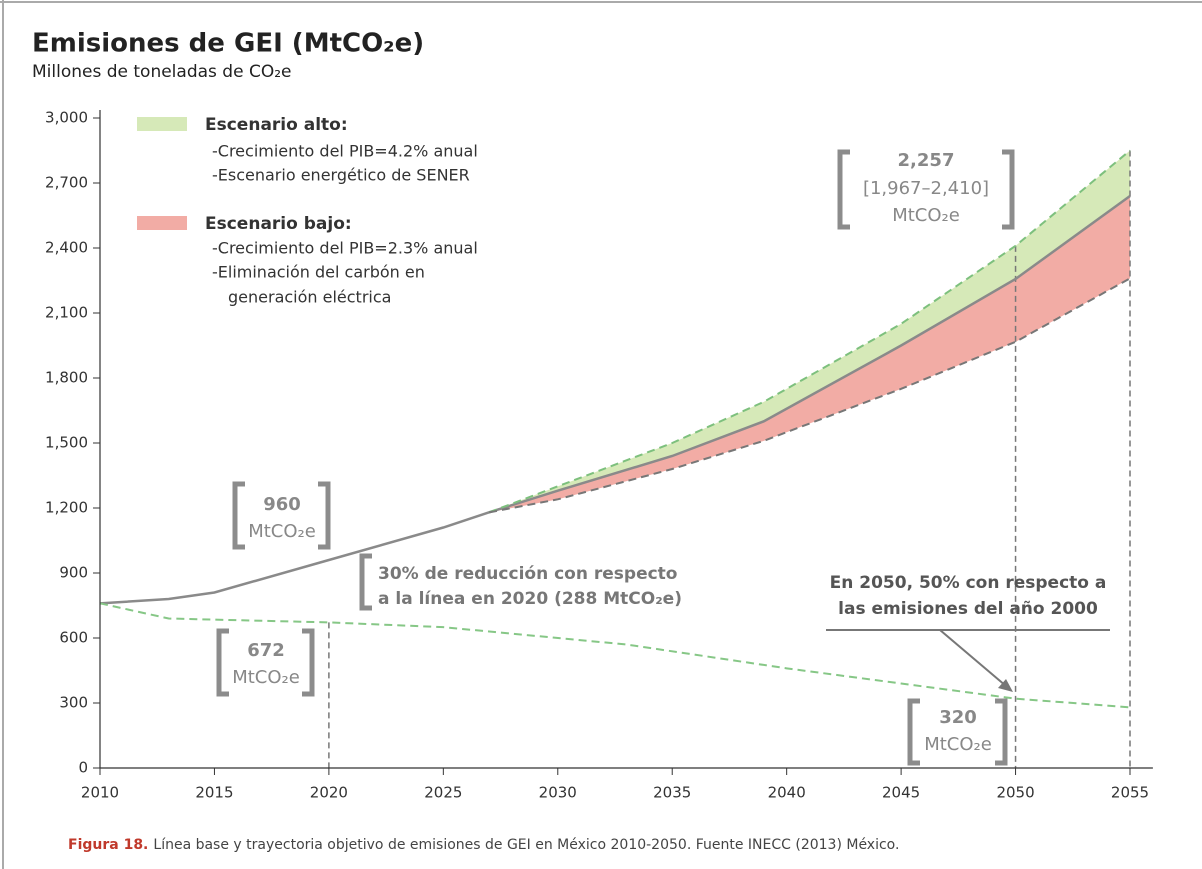  Describe the element at coordinates (108, 845) in the screenshot. I see `caption-label: Figura 18.` at that location.